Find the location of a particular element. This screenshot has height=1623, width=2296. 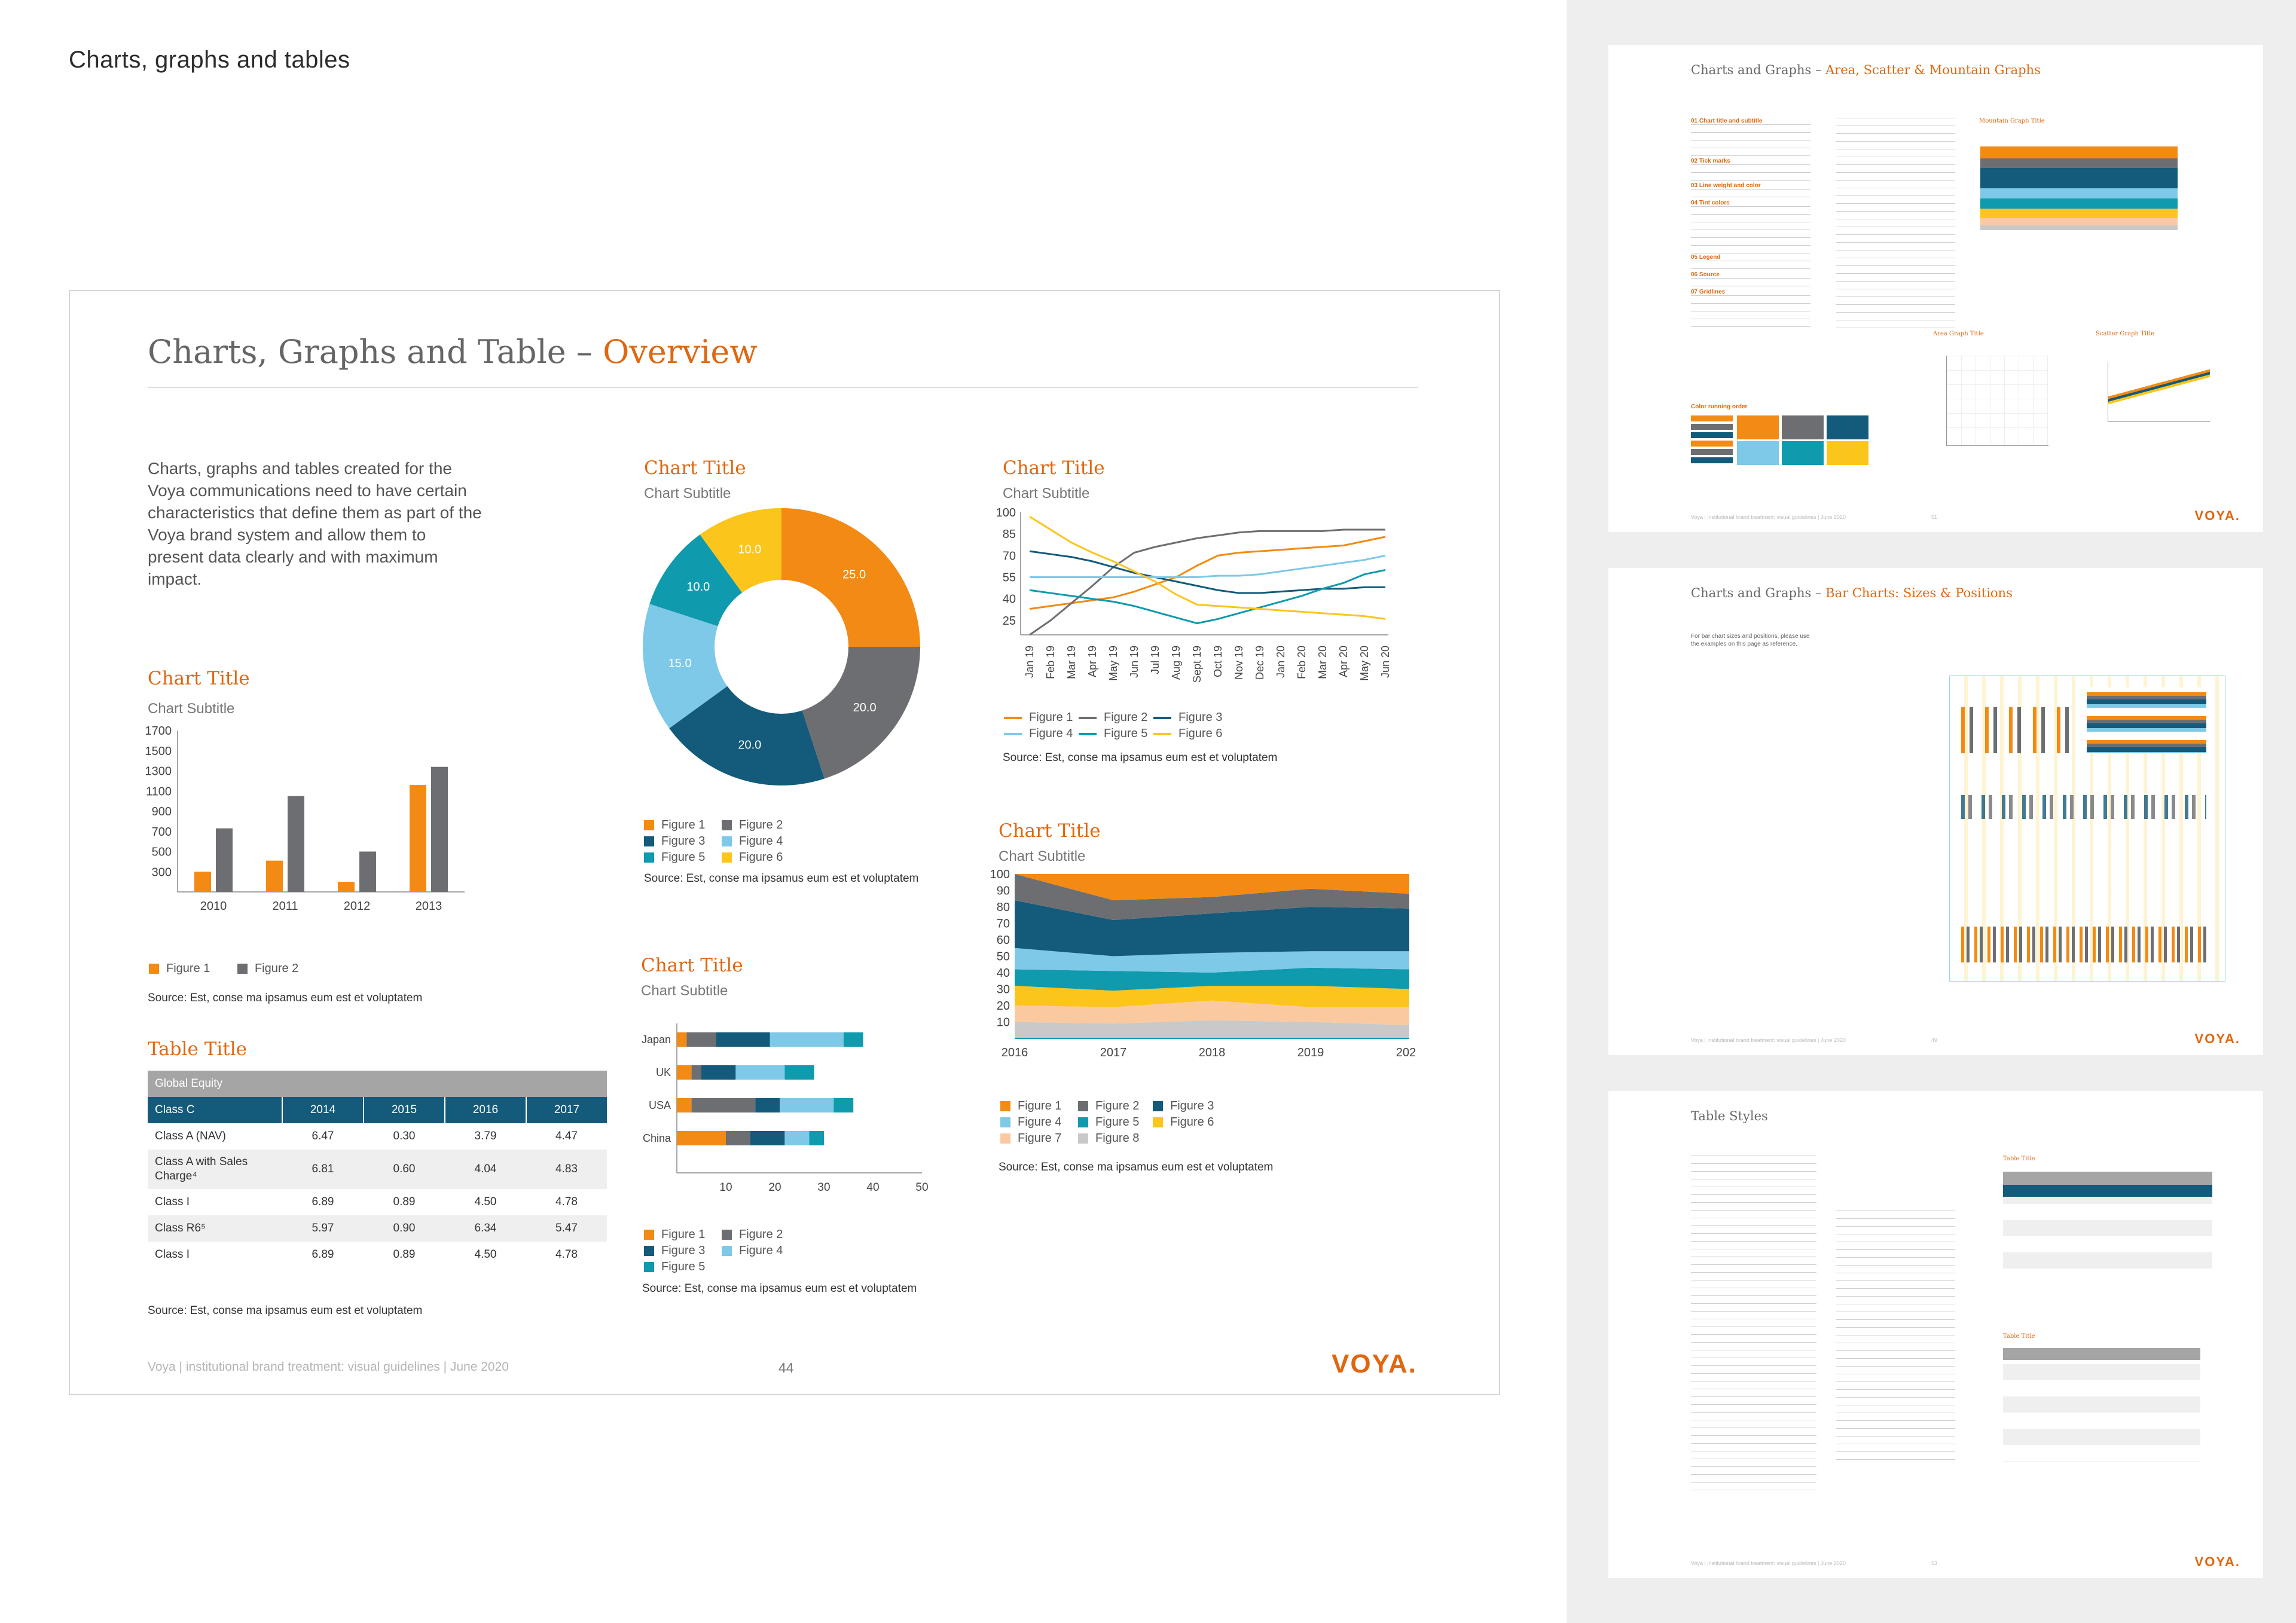

y-tick-label: UK is located at coordinates (663, 1072).